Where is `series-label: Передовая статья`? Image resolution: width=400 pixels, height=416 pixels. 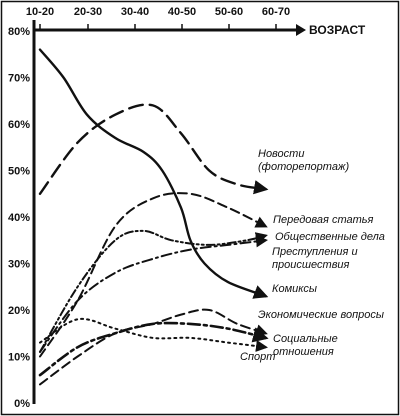
series-label: Передовая статья is located at coordinates (323, 220).